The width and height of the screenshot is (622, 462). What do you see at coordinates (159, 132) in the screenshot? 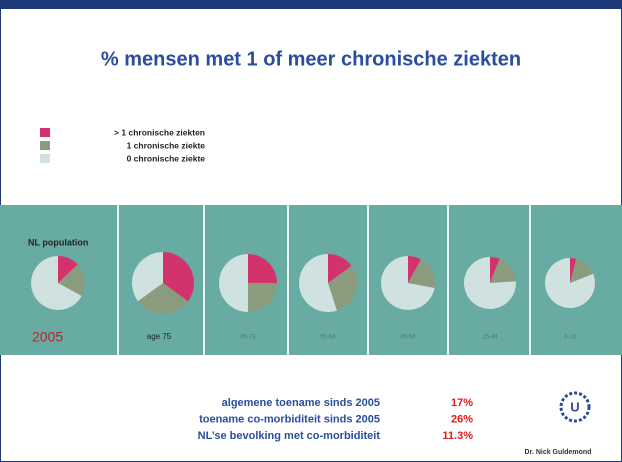
I see `legend-label: > 1 chronische ziekten` at bounding box center [159, 132].